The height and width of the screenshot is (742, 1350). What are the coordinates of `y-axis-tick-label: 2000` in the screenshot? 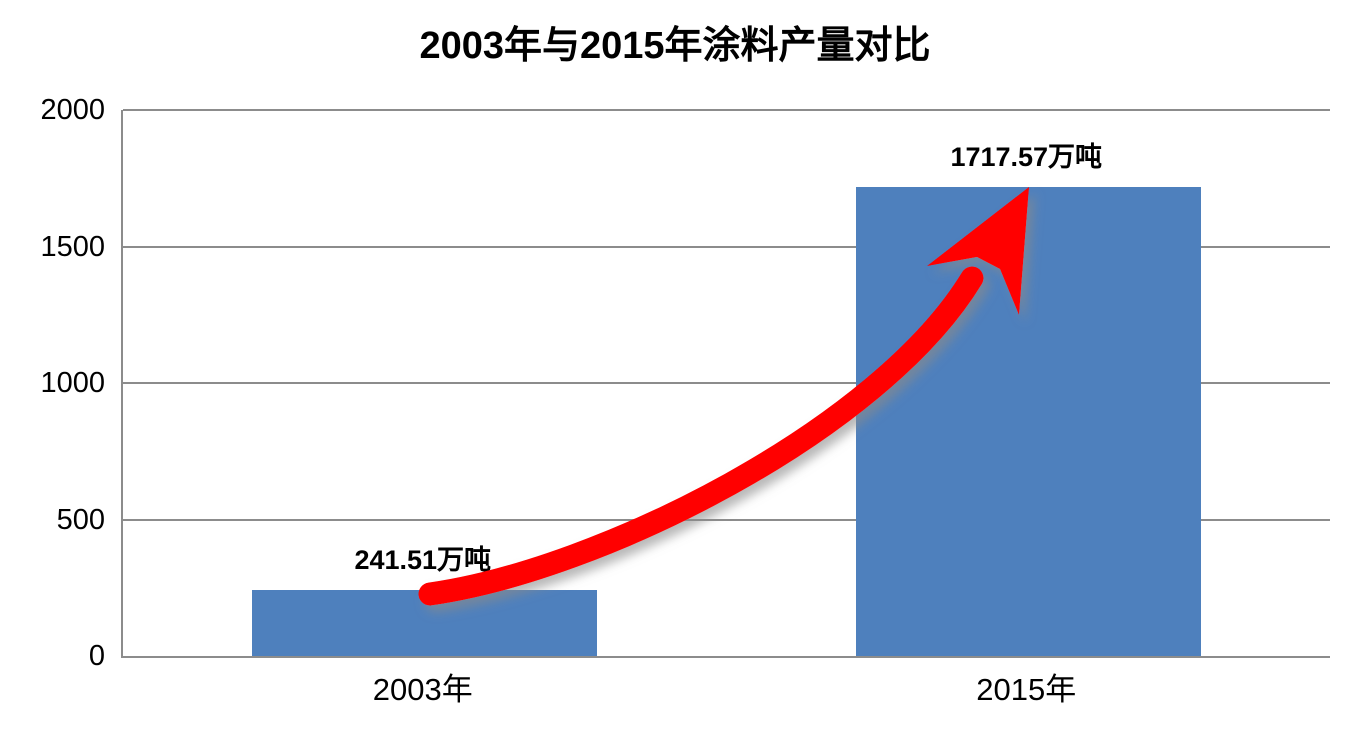 It's located at (72, 110).